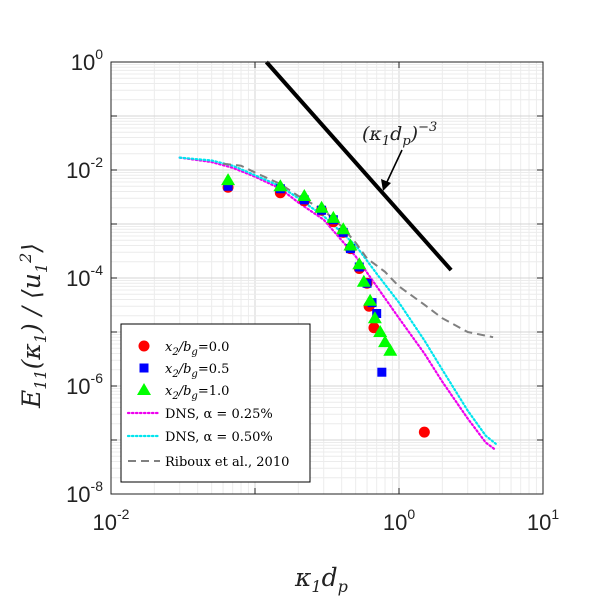 Image resolution: width=600 pixels, height=597 pixels. What do you see at coordinates (84, 168) in the screenshot?
I see `y-tick-label-1: 10⁻²` at bounding box center [84, 168].